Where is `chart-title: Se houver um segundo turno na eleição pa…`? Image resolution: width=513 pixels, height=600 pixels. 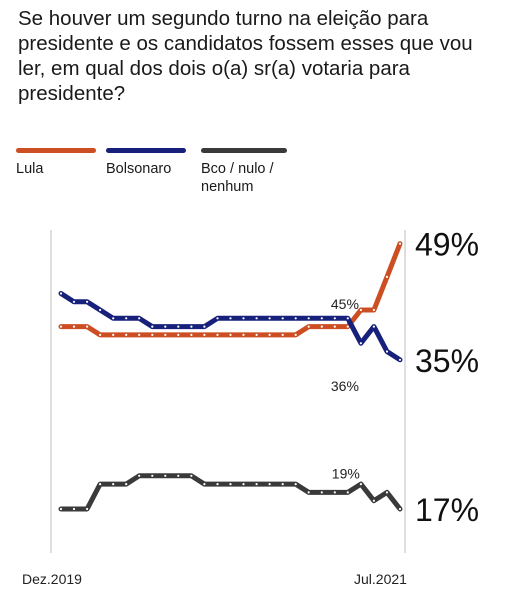 chart-title: Se houver um segundo turno na eleição pa… is located at coordinates (245, 56).